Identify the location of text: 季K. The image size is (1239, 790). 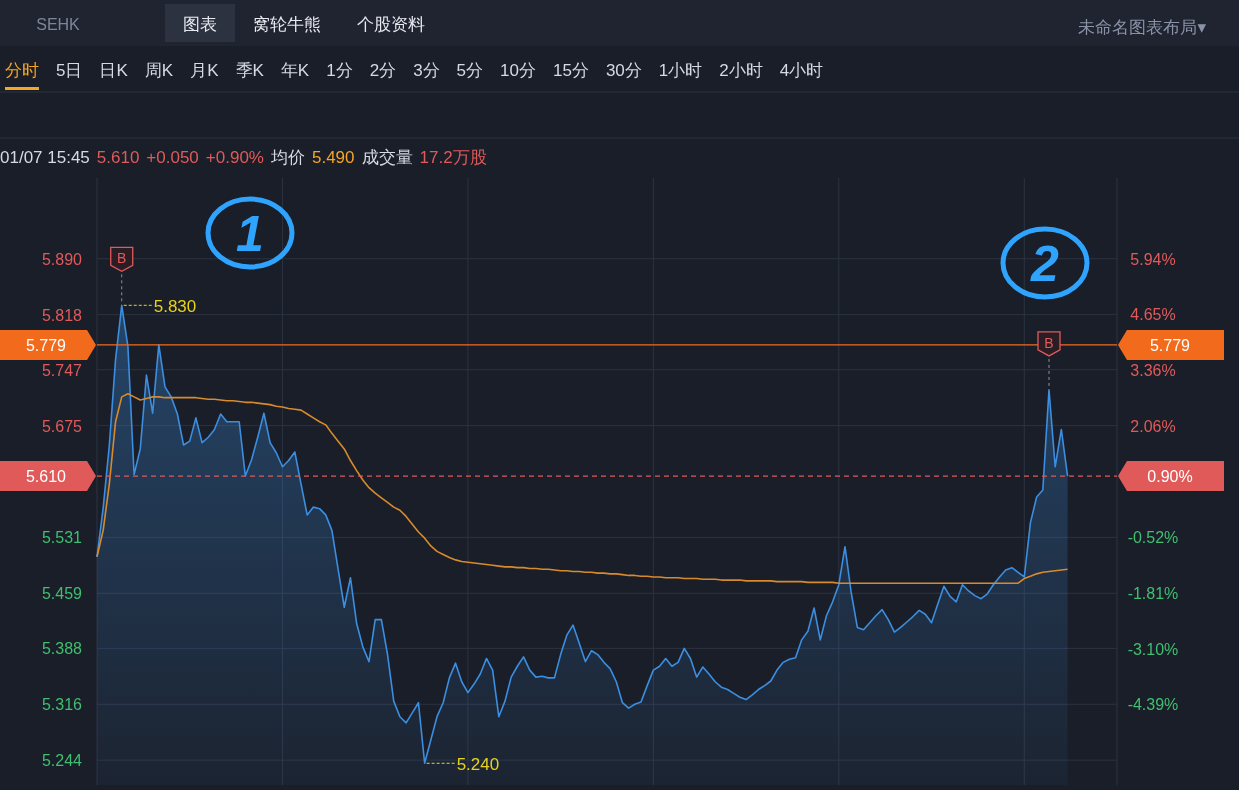
(250, 70).